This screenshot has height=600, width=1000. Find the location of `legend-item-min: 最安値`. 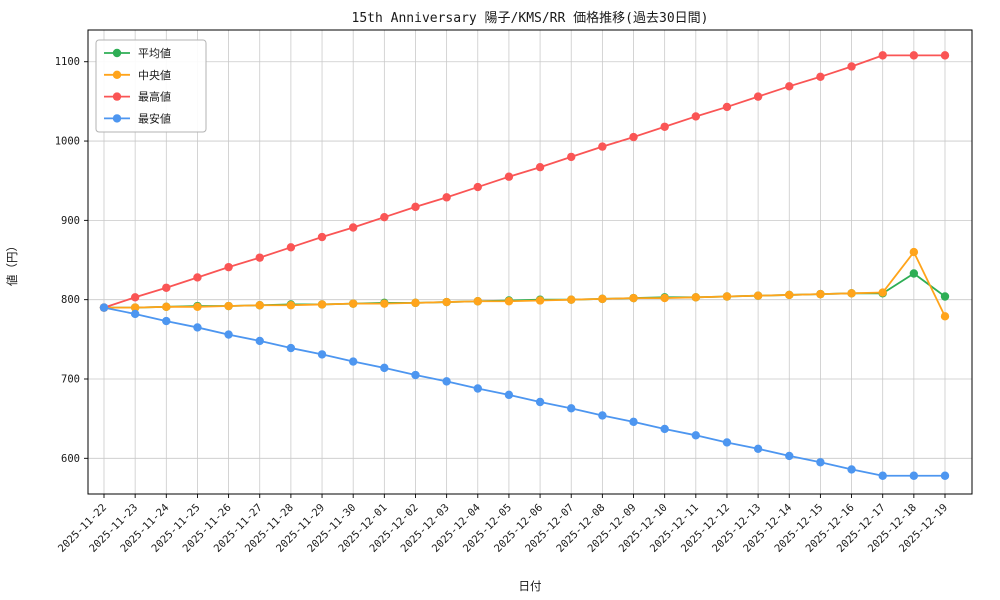

legend-item-min: 最安値 is located at coordinates (137, 118).